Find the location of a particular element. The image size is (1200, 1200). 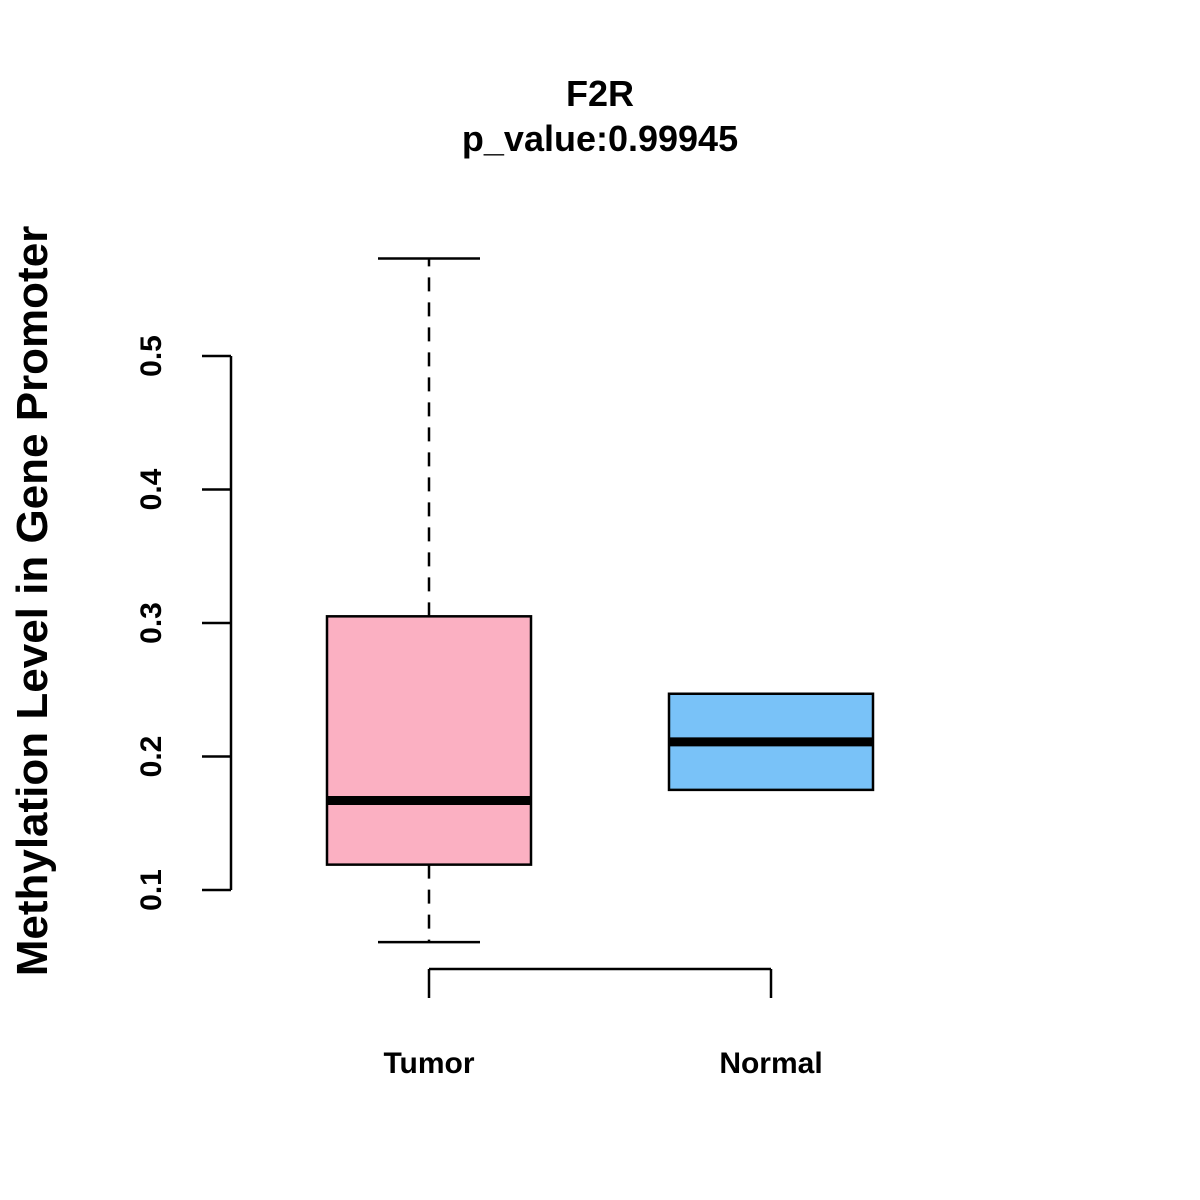

box-iqr is located at coordinates (429, 740).